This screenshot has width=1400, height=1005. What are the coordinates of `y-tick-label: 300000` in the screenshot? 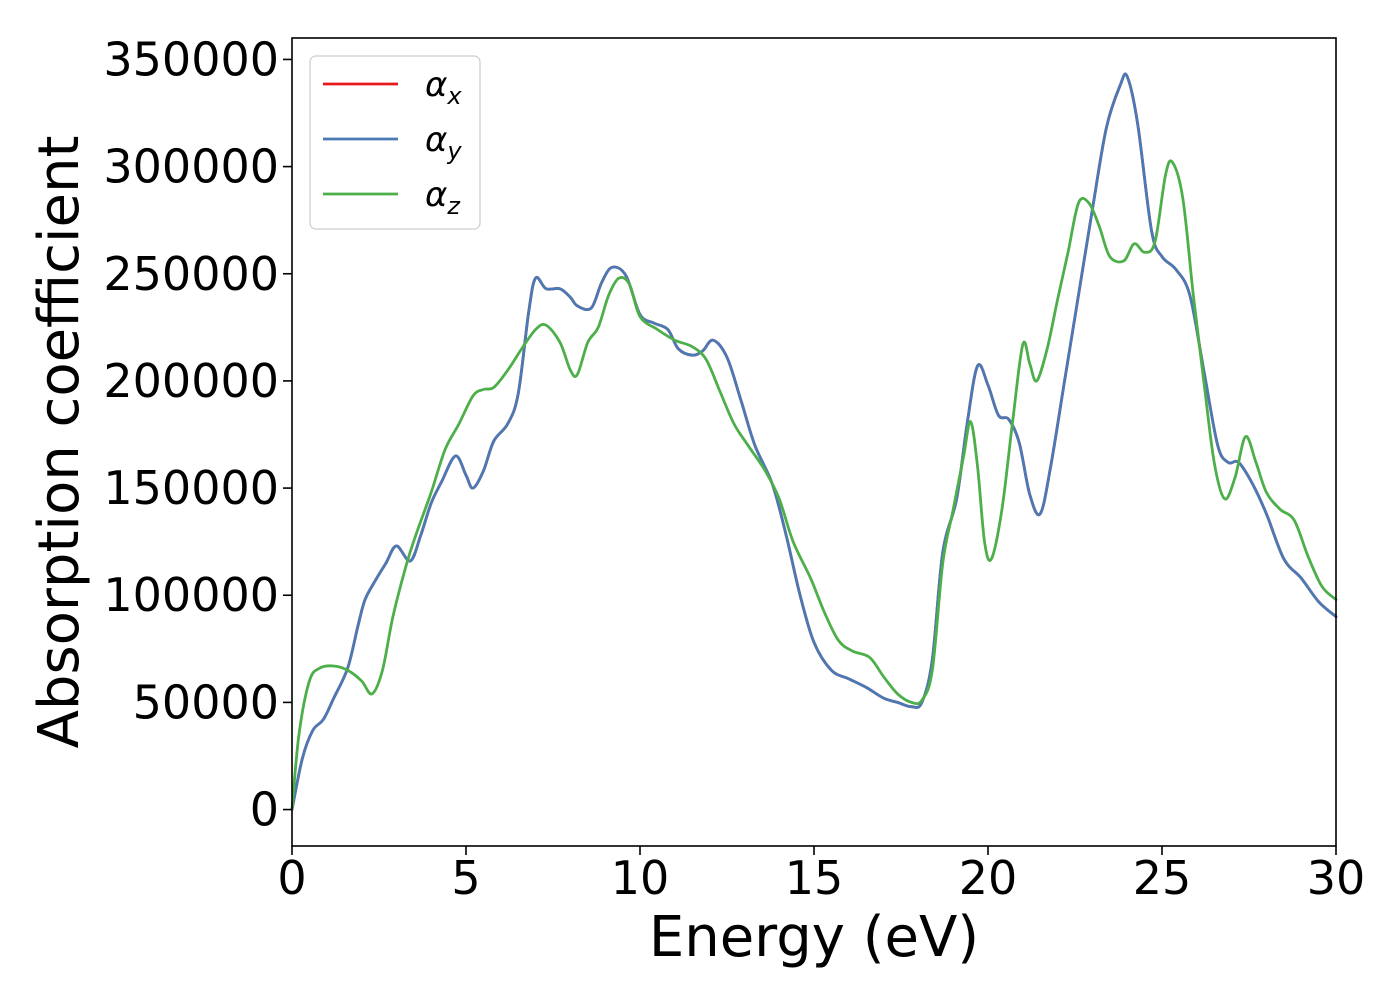 It's located at (191, 167).